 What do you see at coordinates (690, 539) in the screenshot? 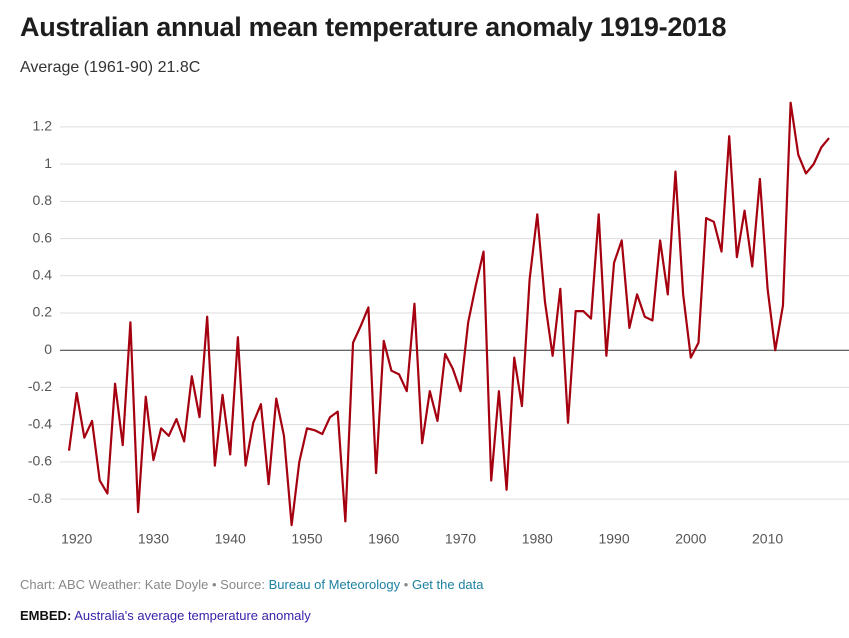
I see `x-tick-label: 2000` at bounding box center [690, 539].